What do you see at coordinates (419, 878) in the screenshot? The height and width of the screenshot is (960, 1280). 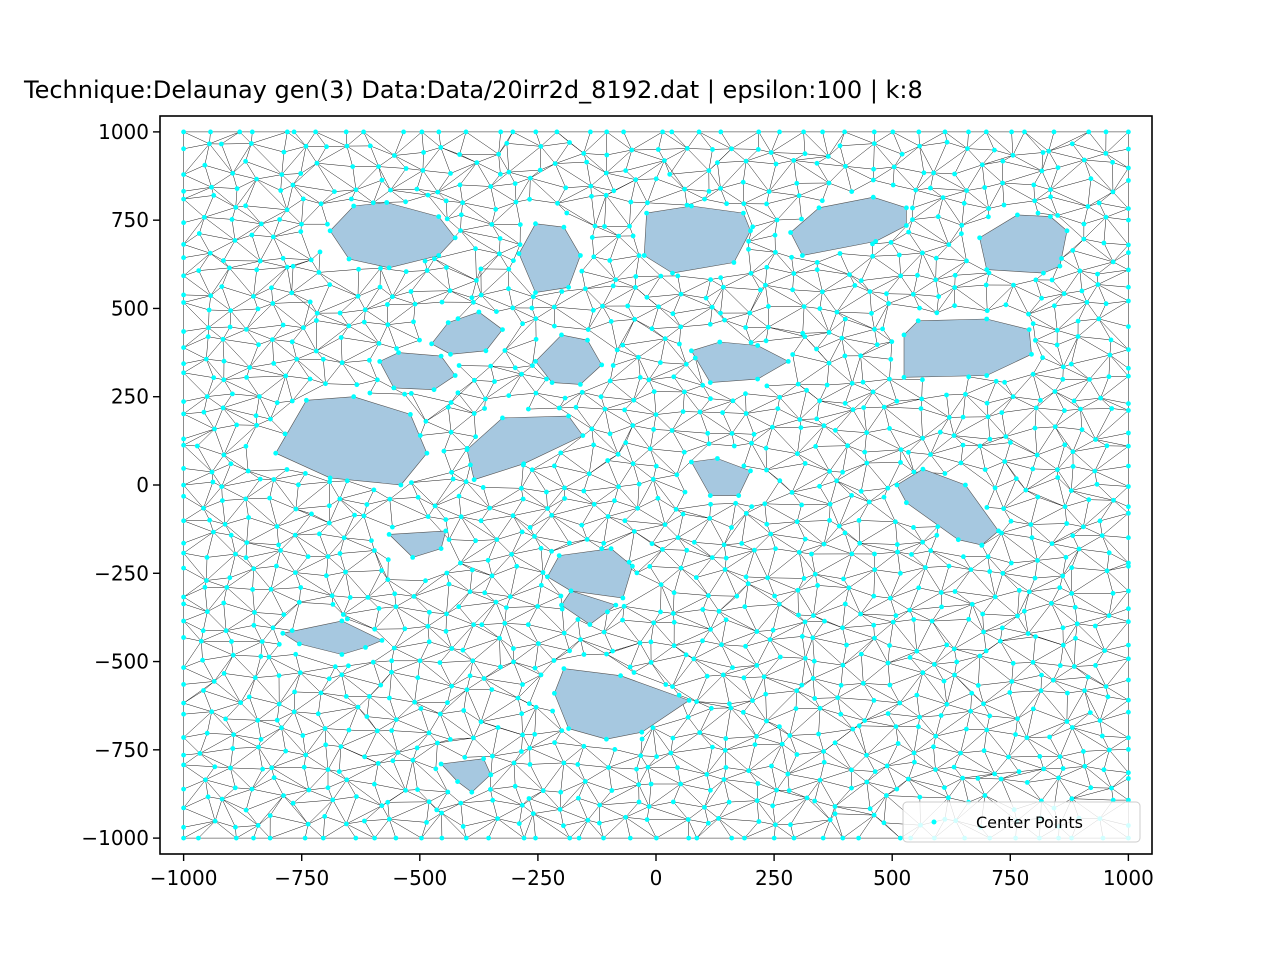 I see `x-tick-label: −500` at bounding box center [419, 878].